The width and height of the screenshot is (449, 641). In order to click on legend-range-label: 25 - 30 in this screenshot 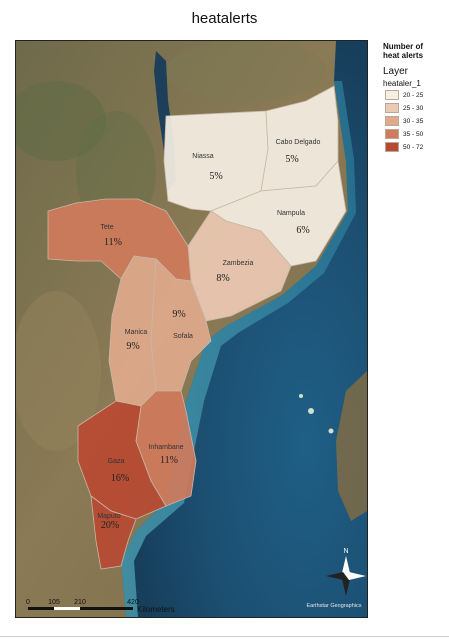, I will do `click(413, 108)`.